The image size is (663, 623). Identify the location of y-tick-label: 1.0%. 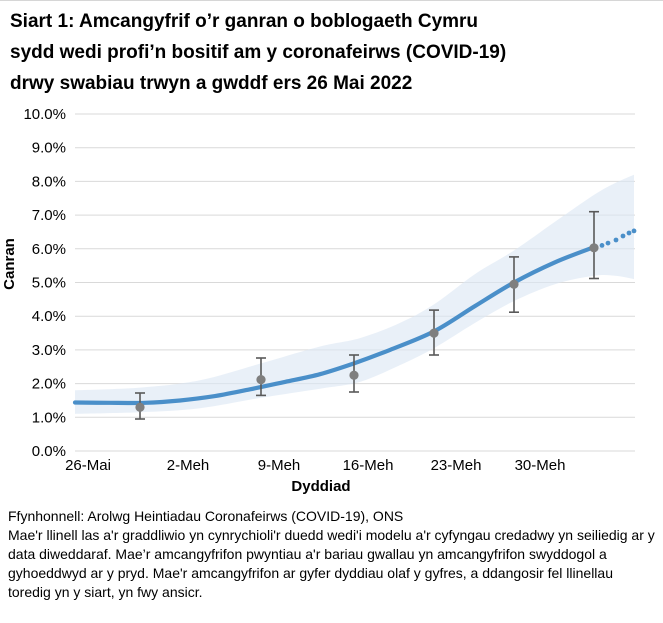
(49, 417).